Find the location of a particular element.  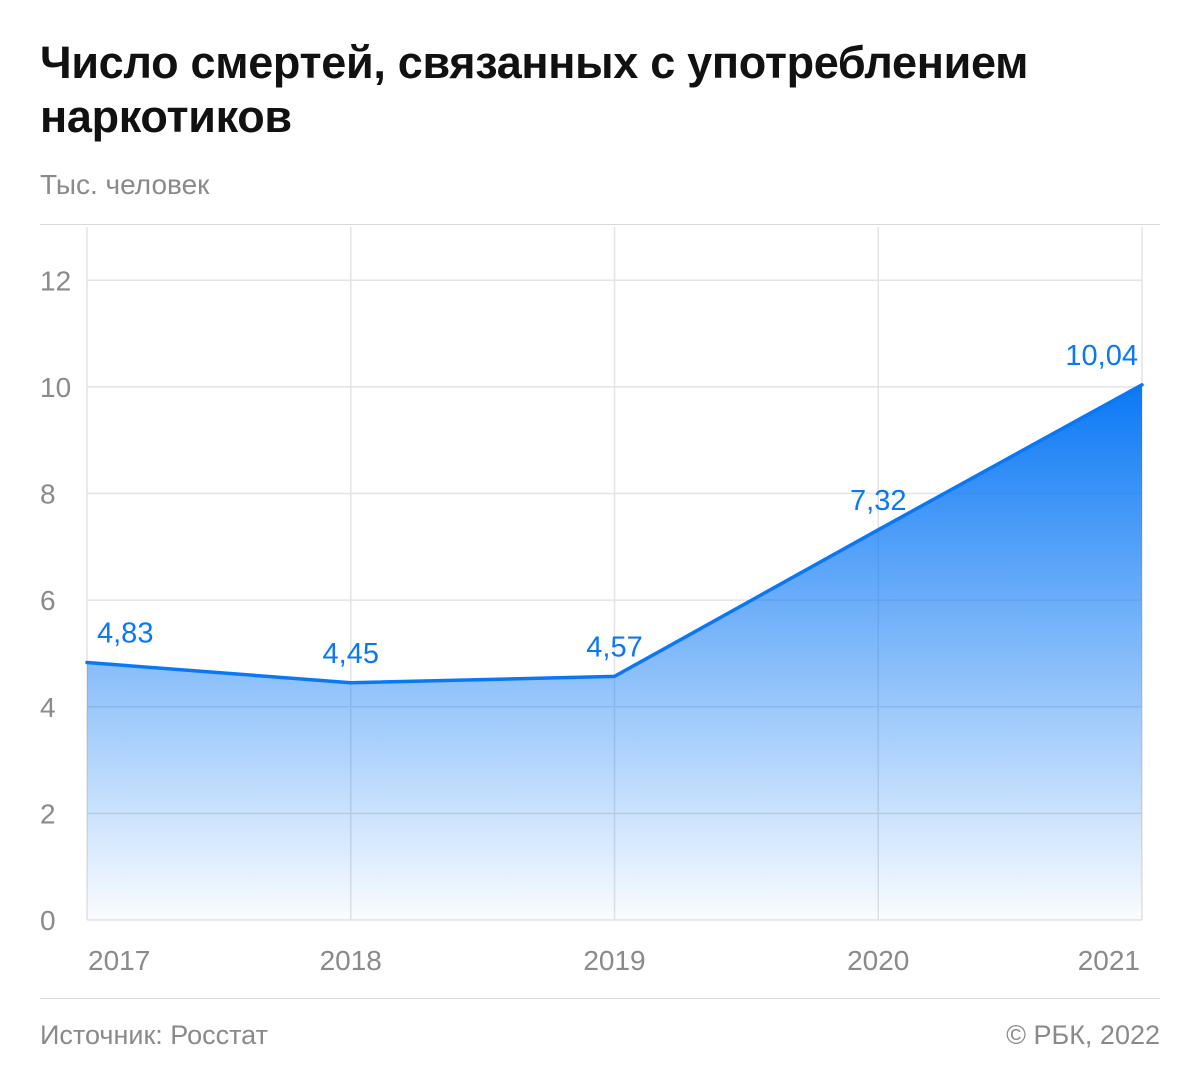

data-label: 7,32 is located at coordinates (878, 501).